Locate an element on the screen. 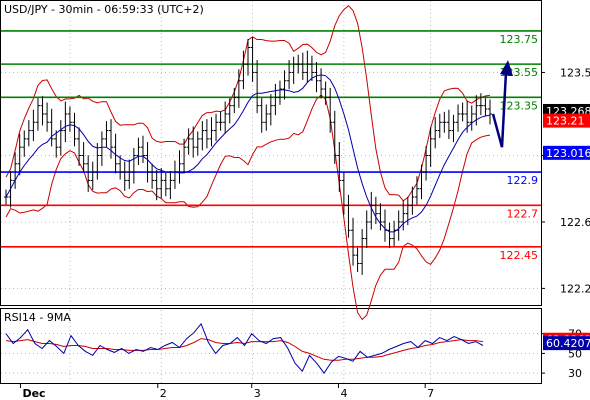 This screenshot has width=590, height=400. forecast-arrow-line is located at coordinates (499, 110).